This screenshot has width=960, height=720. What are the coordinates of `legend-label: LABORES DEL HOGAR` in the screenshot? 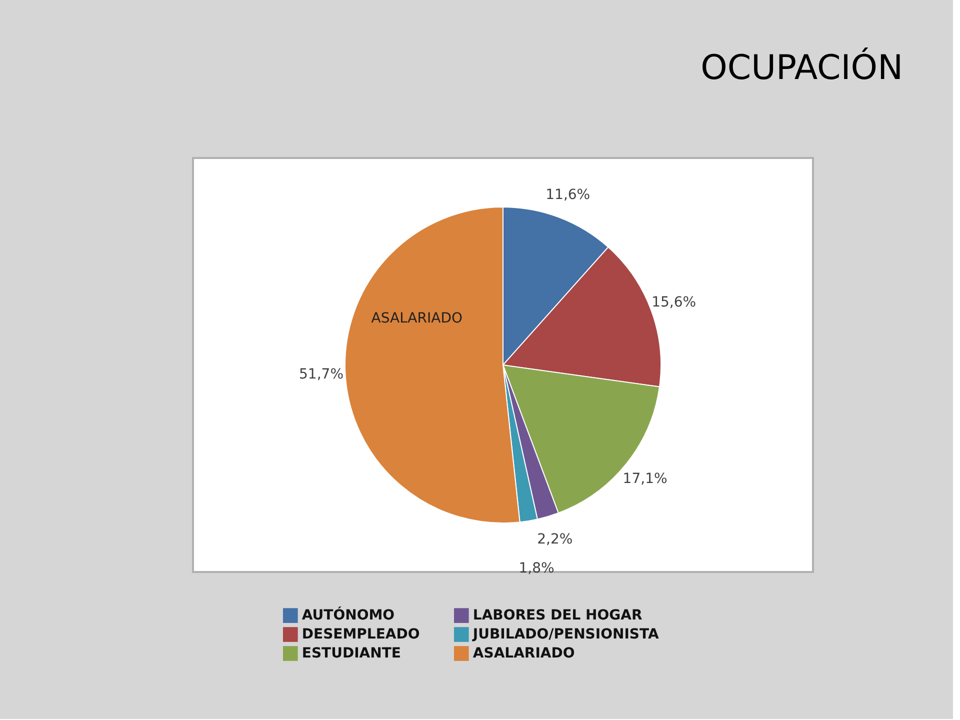 It's located at (557, 616).